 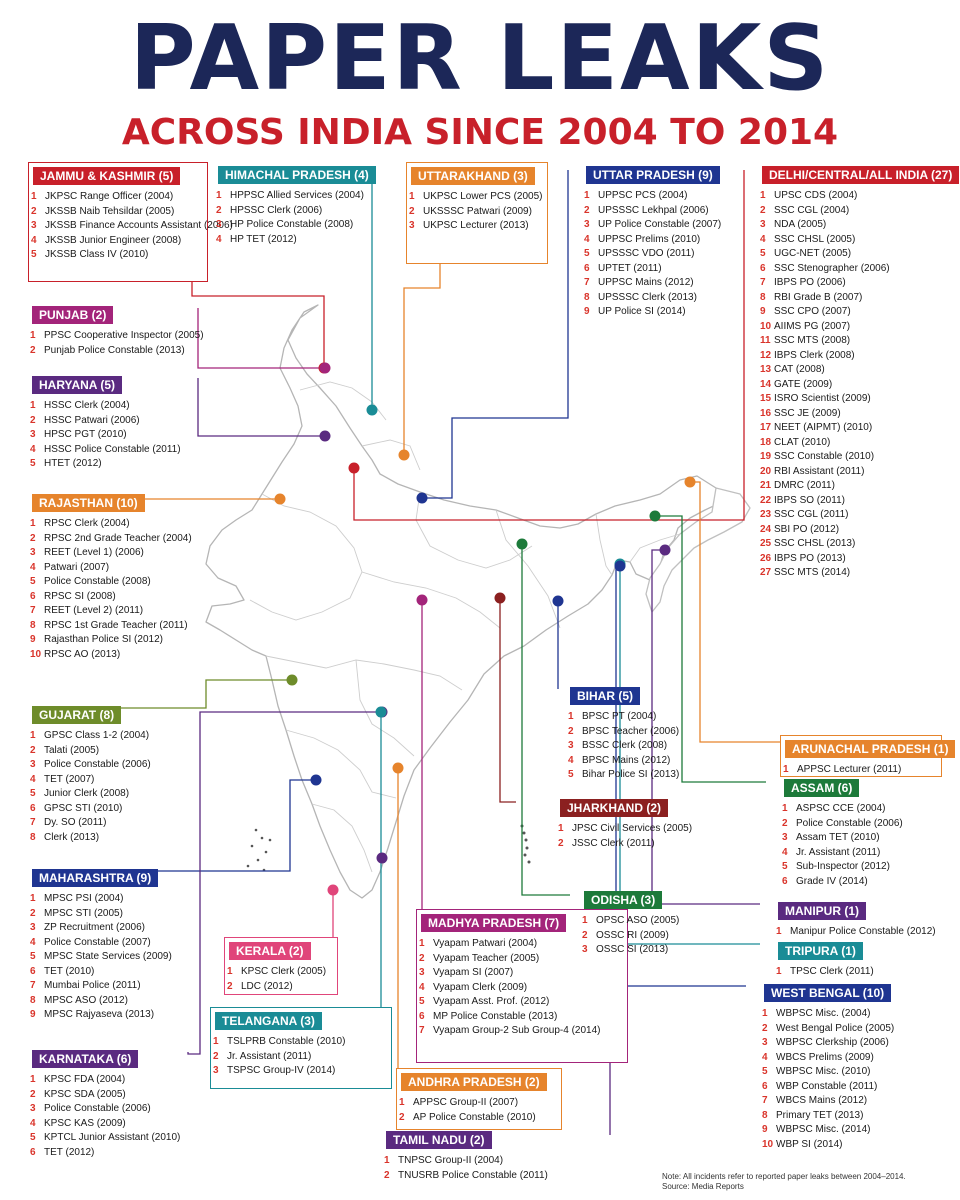 I want to click on leader-line-jk, so click(x=258, y=324).